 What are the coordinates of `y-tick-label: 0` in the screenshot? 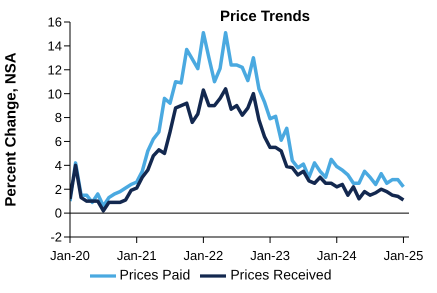 It's located at (58, 213).